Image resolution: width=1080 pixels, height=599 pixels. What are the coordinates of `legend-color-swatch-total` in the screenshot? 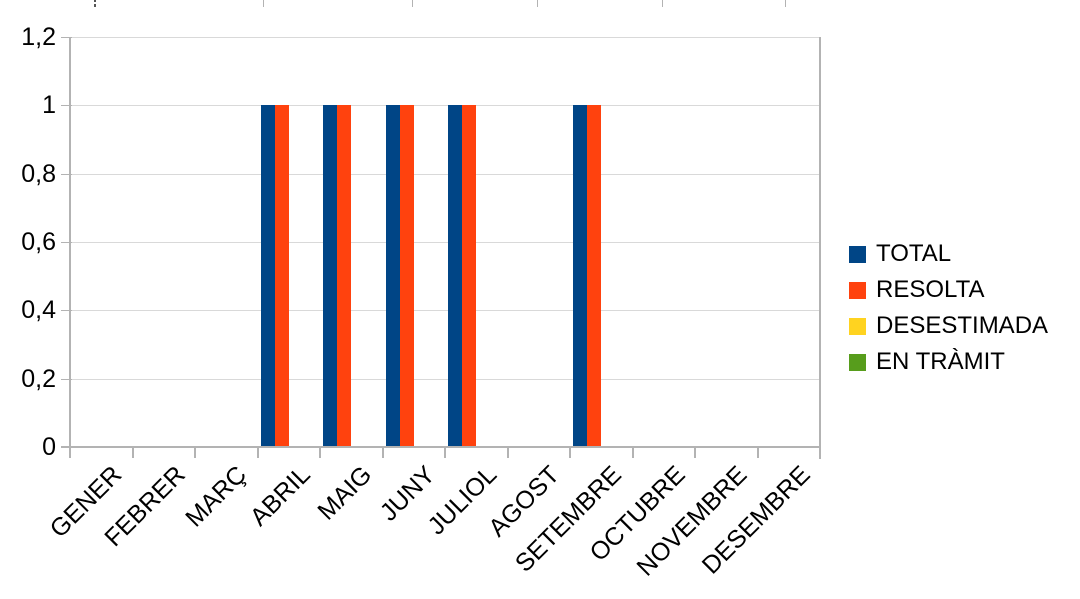 It's located at (857, 254).